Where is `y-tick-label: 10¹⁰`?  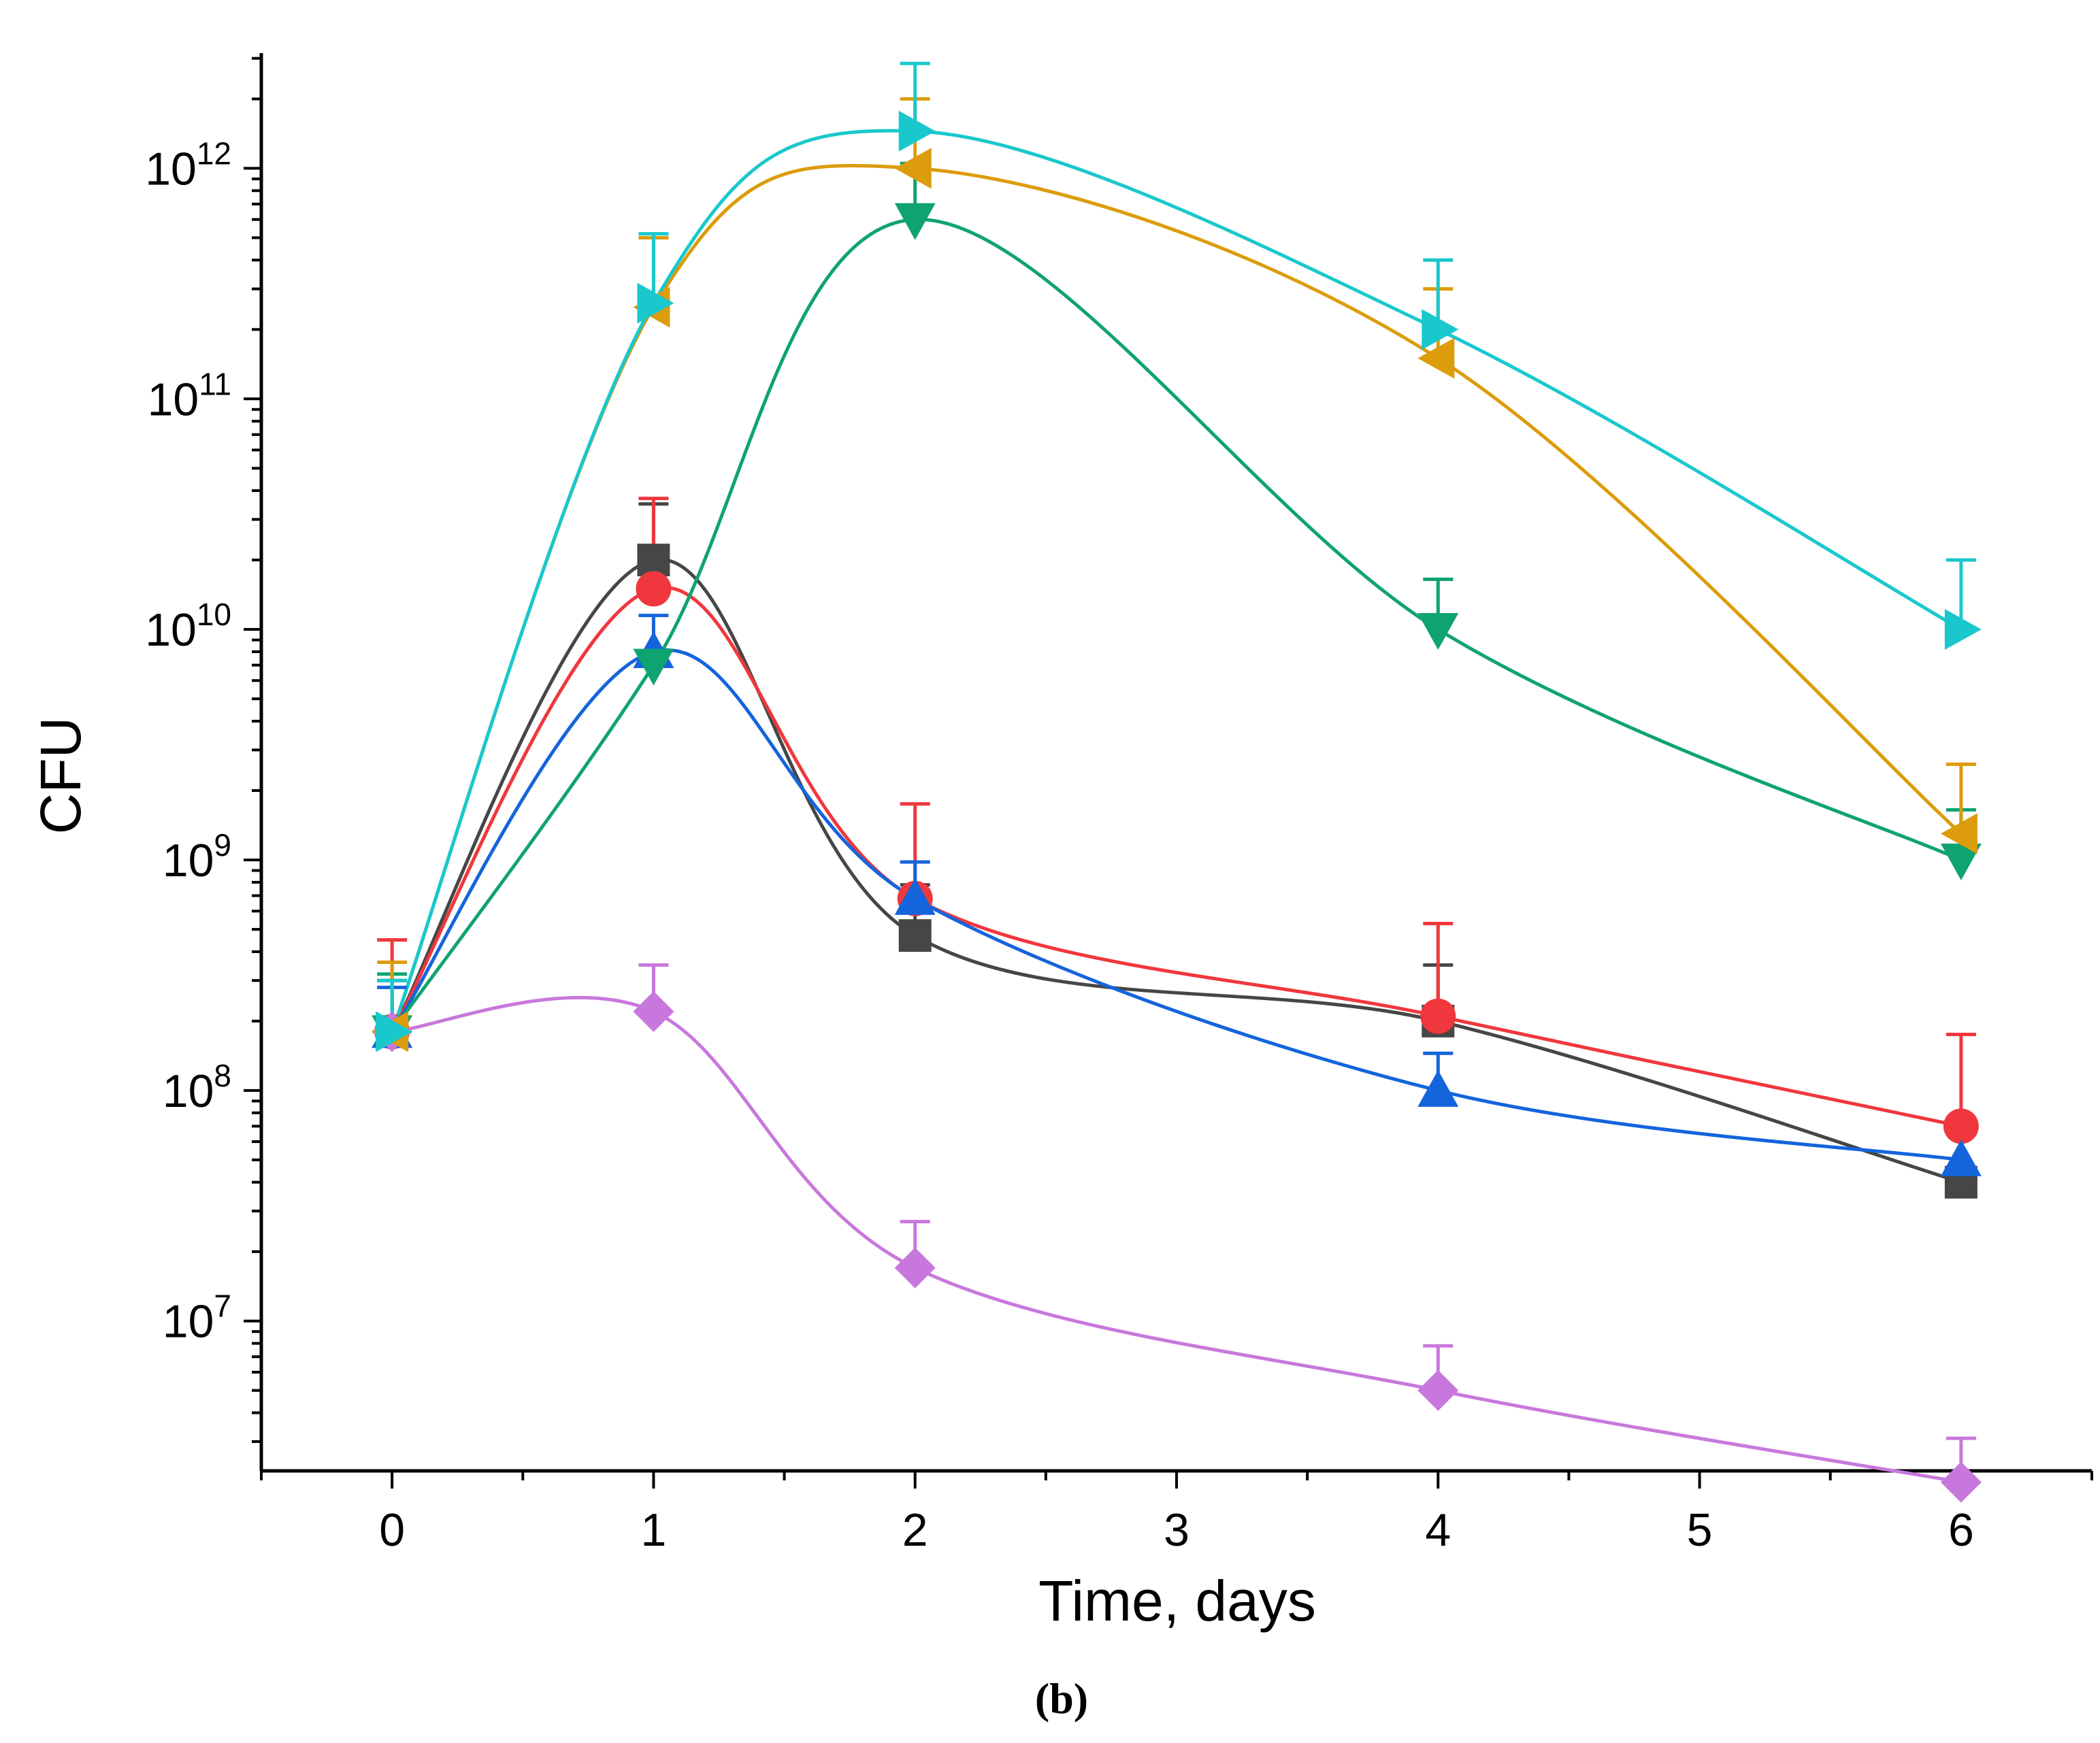
y-tick-label: 10¹⁰ is located at coordinates (188, 626).